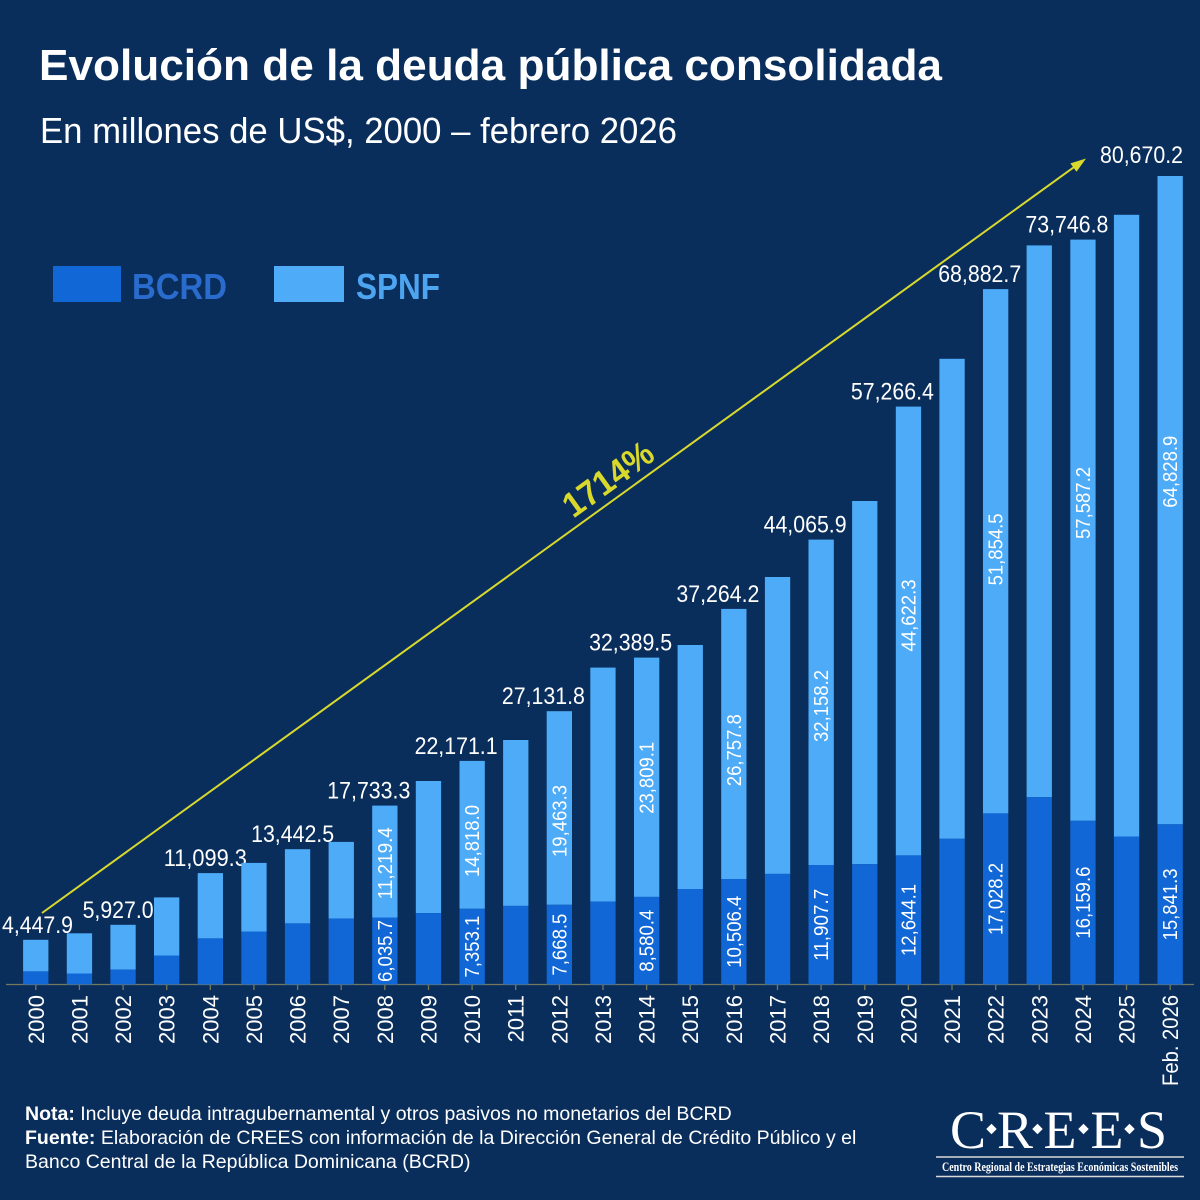 The width and height of the screenshot is (1200, 1200). What do you see at coordinates (996, 1019) in the screenshot?
I see `svg-text: 2022` at bounding box center [996, 1019].